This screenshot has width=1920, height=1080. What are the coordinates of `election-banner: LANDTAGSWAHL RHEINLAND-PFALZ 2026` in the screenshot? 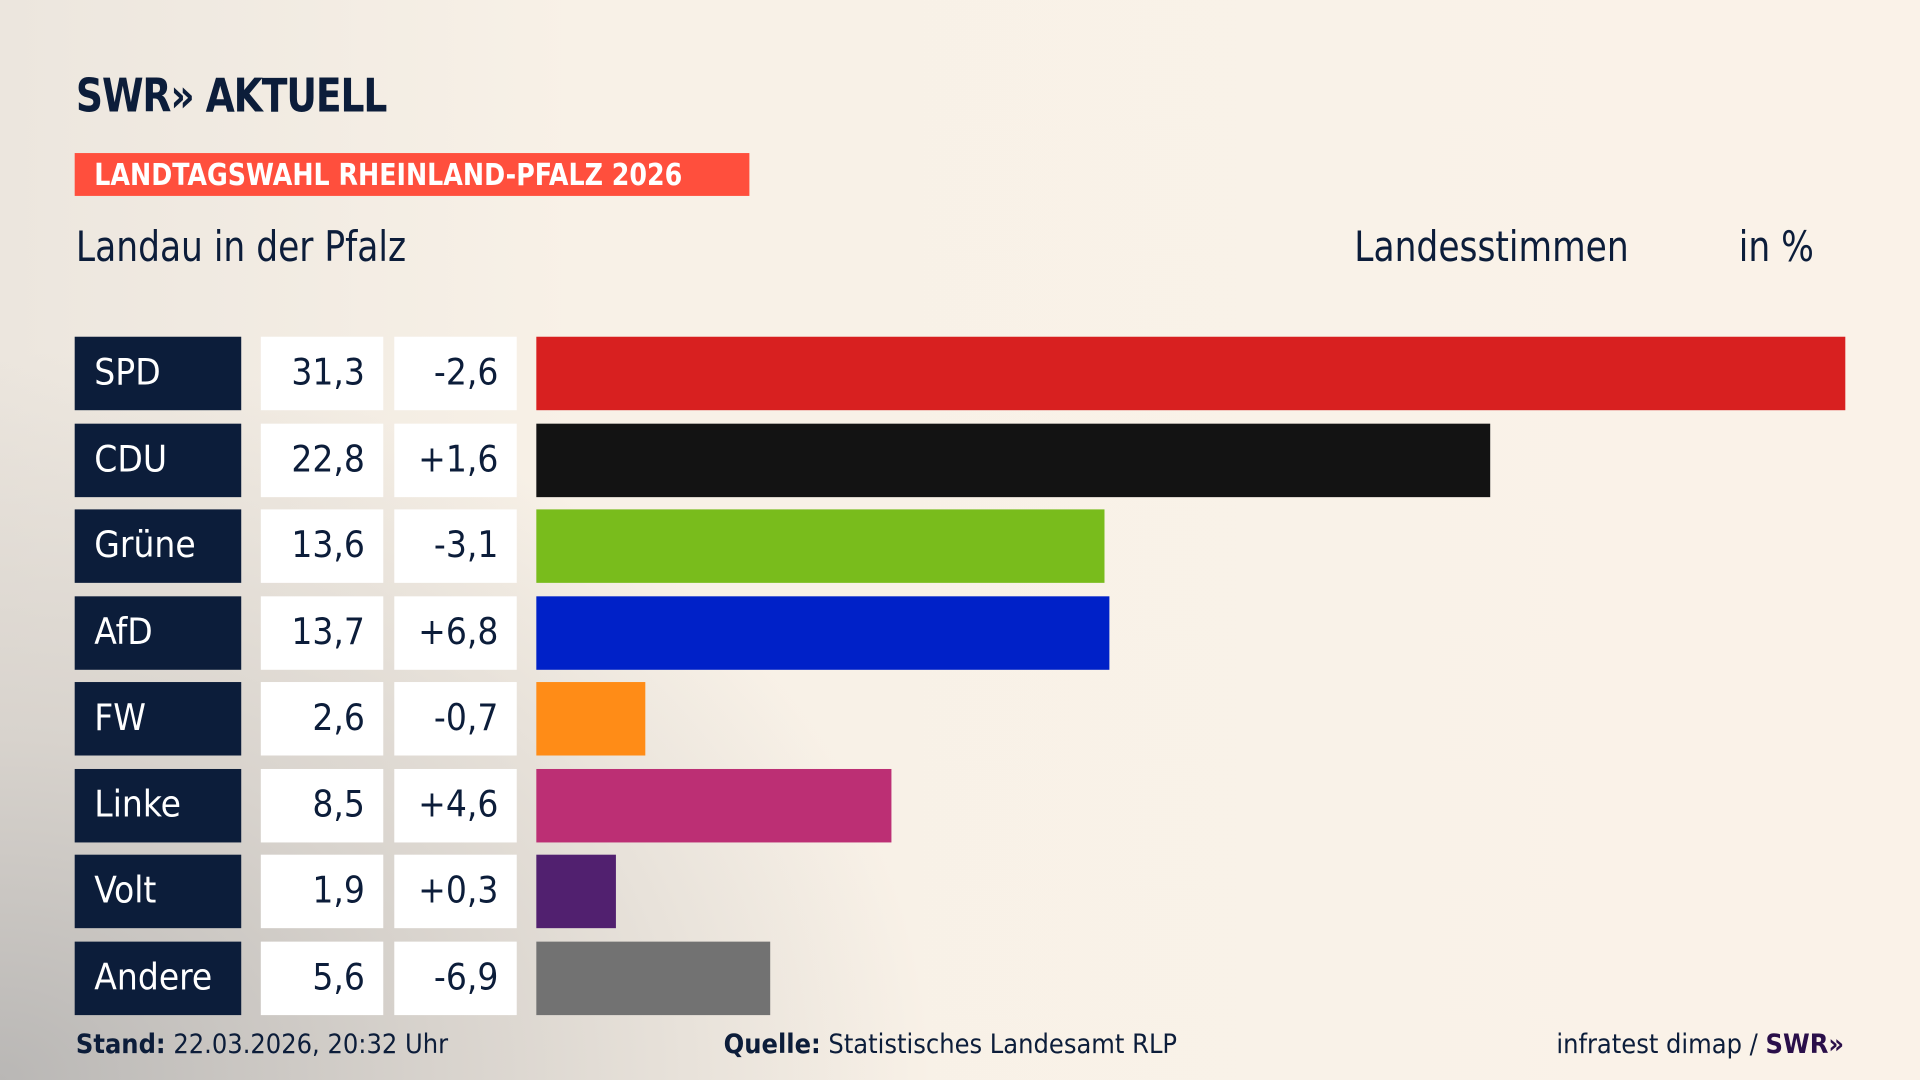 It's located at (412, 174).